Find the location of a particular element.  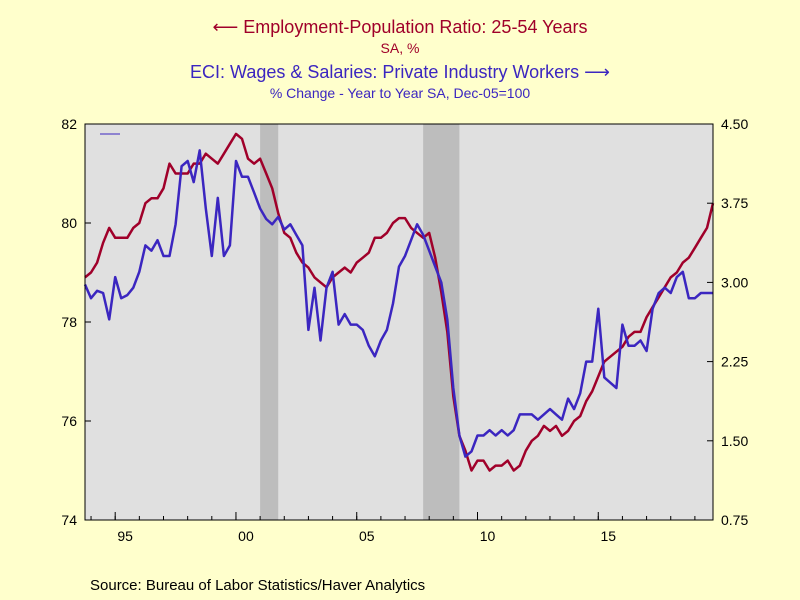

left-series-subtitle: SA, % is located at coordinates (400, 48).